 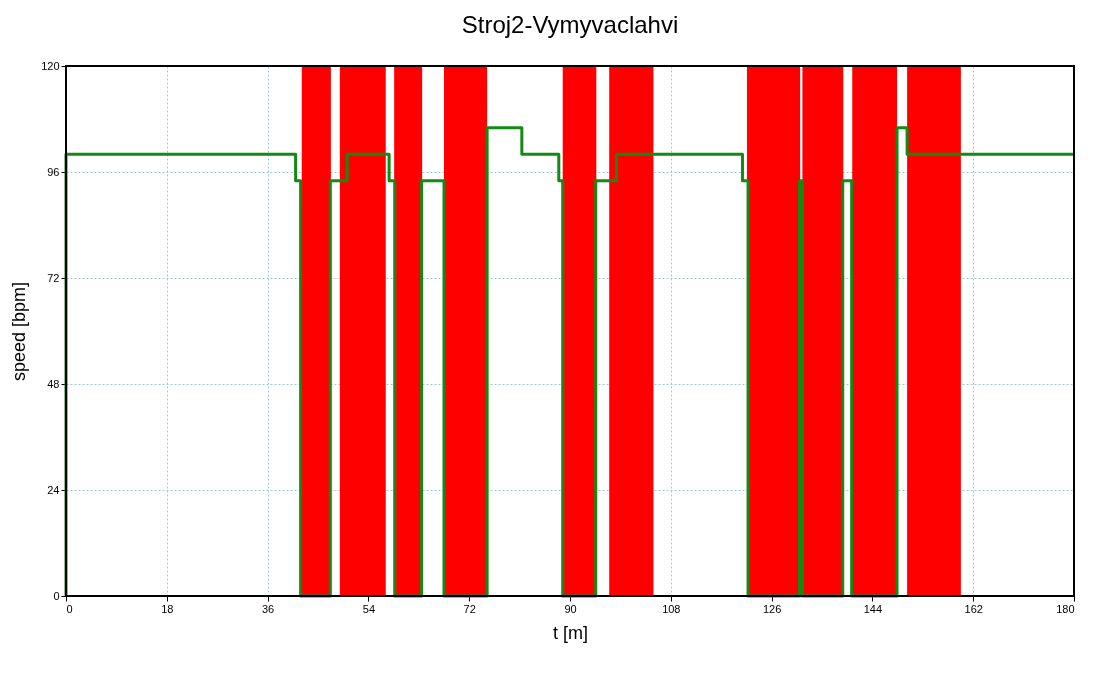 I want to click on x-tick-label: 90, so click(x=570, y=608).